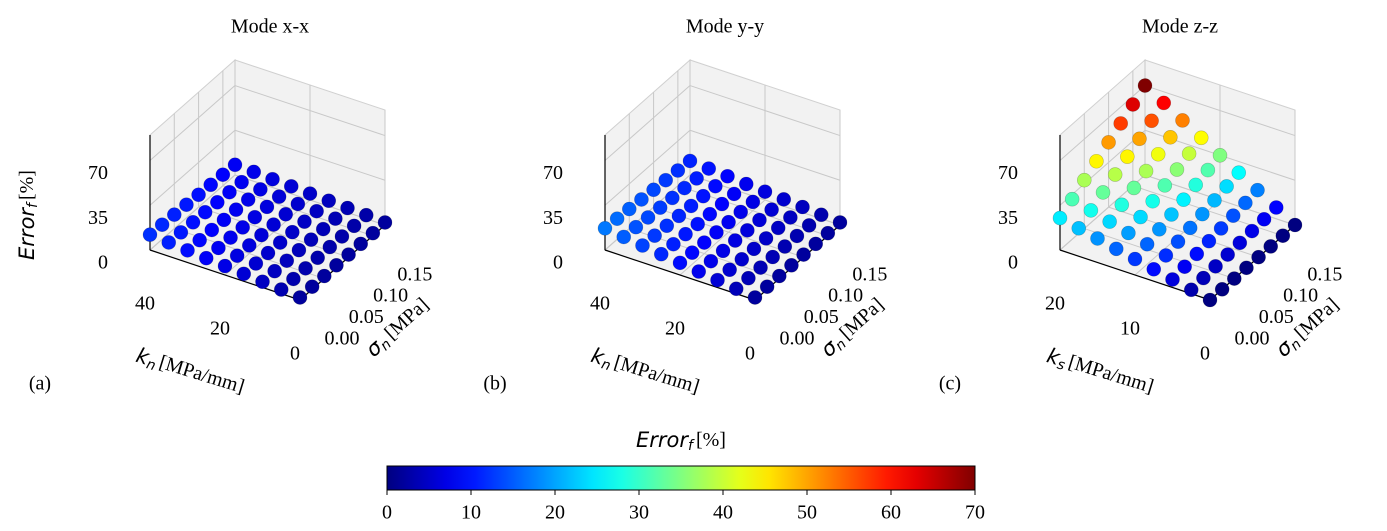 This screenshot has width=1387, height=531. What do you see at coordinates (40, 384) in the screenshot?
I see `panel-label: (a)` at bounding box center [40, 384].